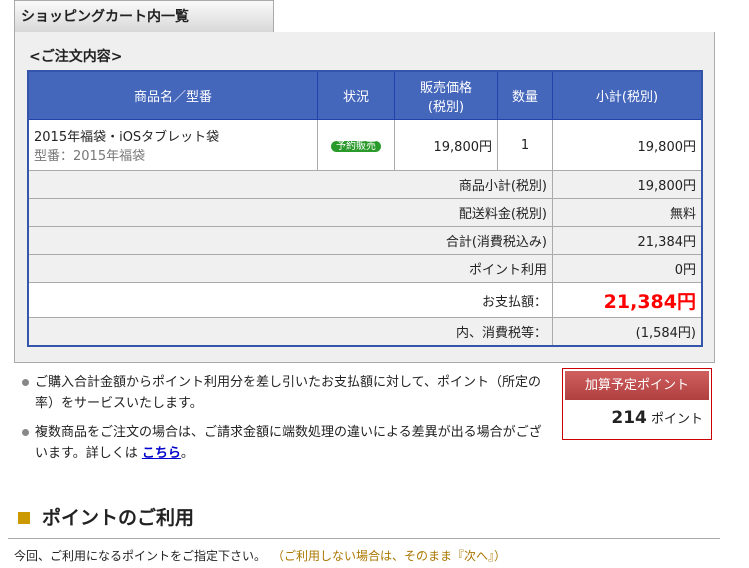  I want to click on price: 19,800円, so click(446, 145).